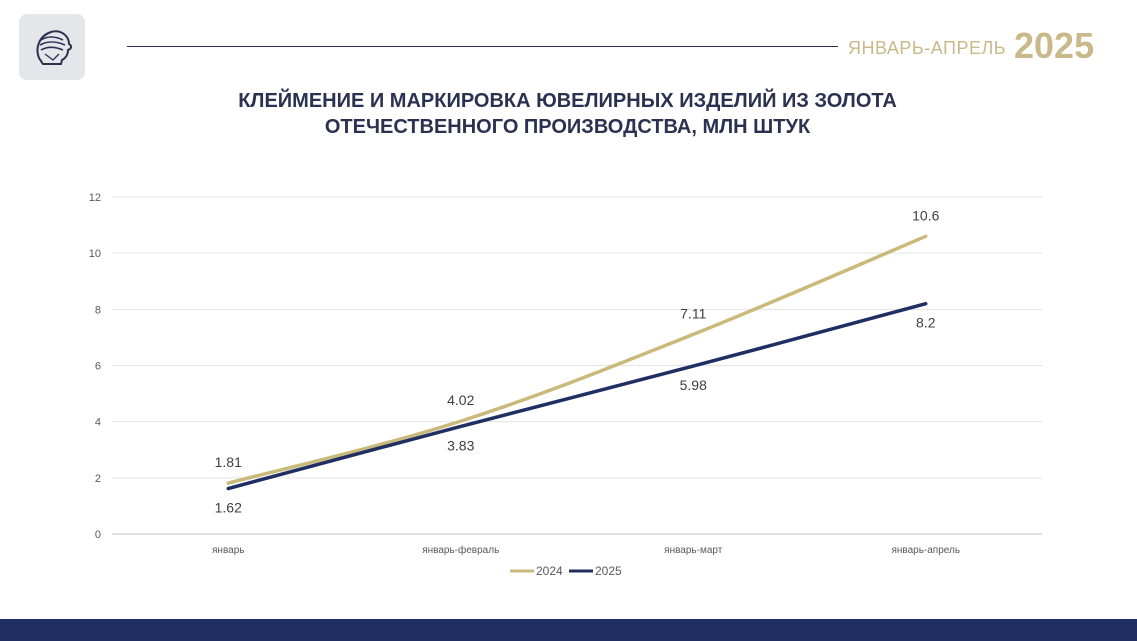 Image resolution: width=1137 pixels, height=641 pixels. What do you see at coordinates (228, 508) in the screenshot?
I see `data-label: 1.62` at bounding box center [228, 508].